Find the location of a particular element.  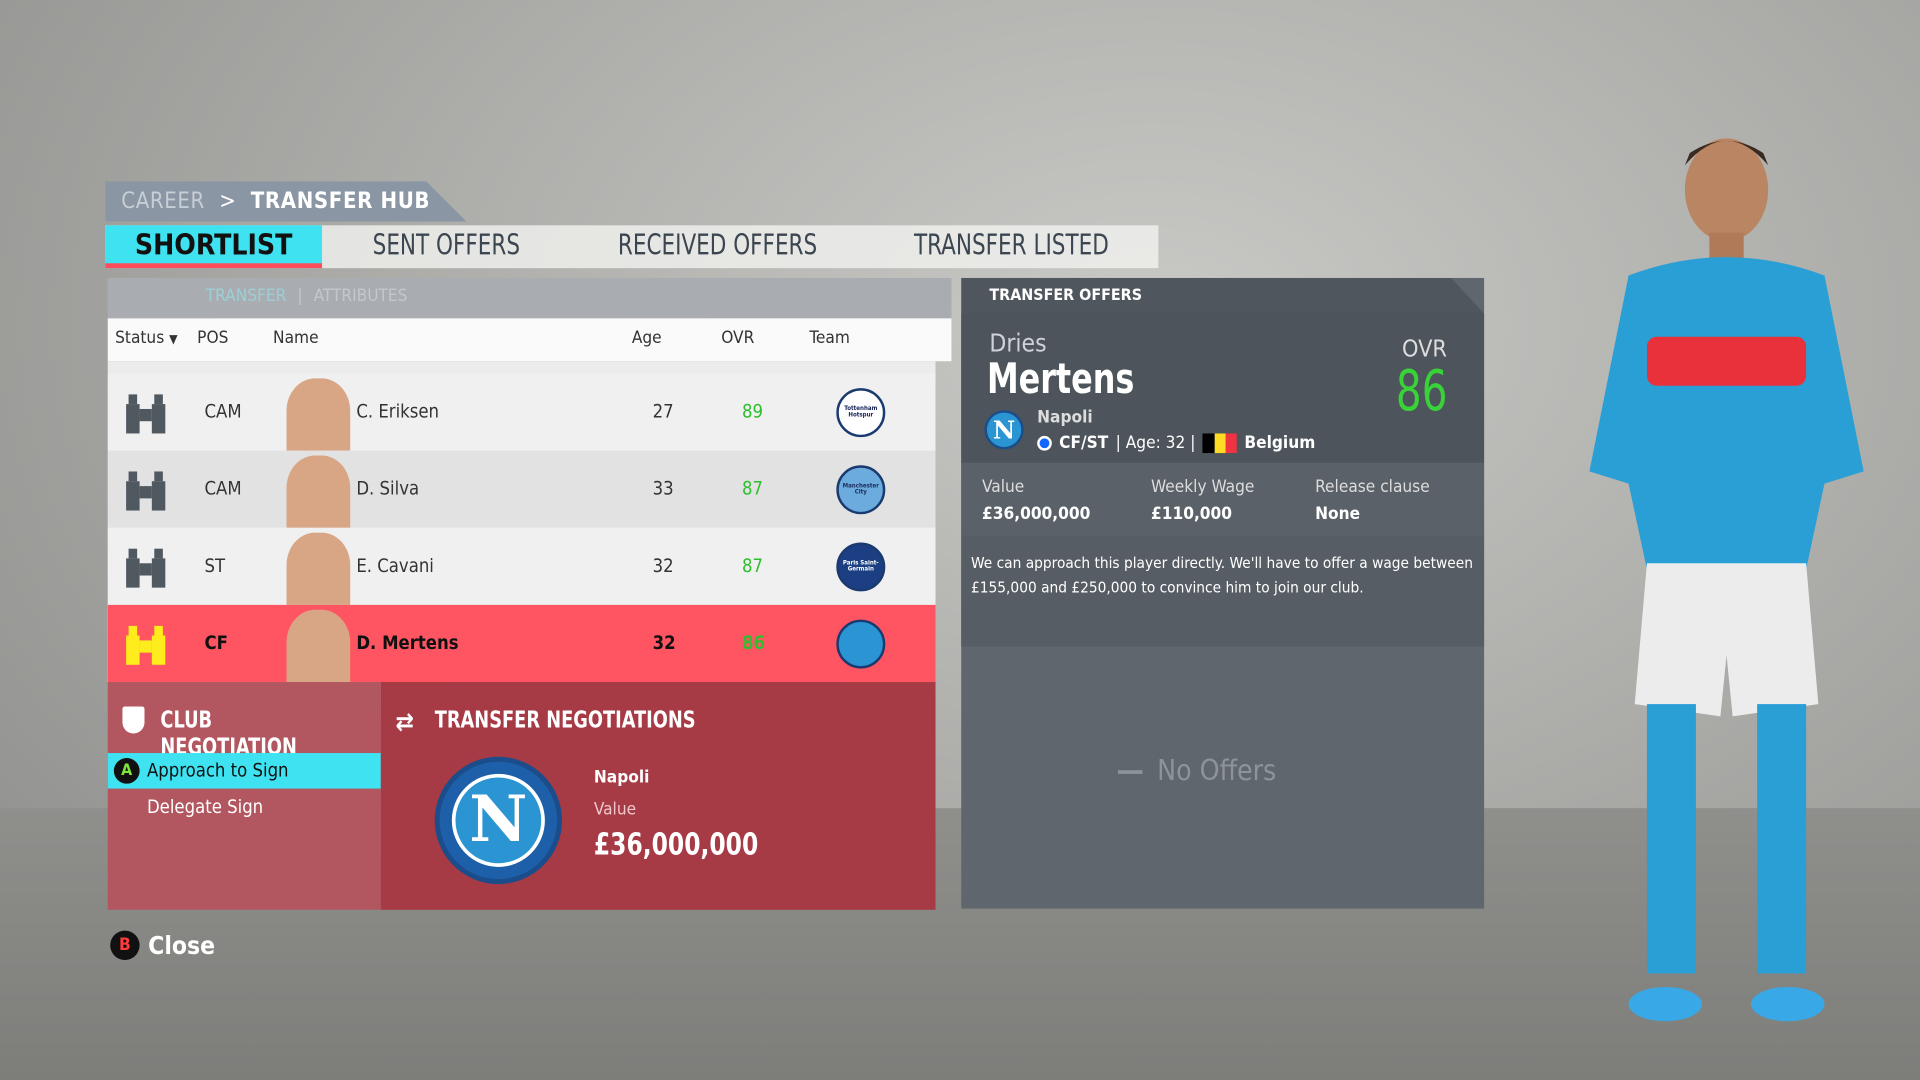

value-amount: £36,000,000 is located at coordinates (1036, 514).